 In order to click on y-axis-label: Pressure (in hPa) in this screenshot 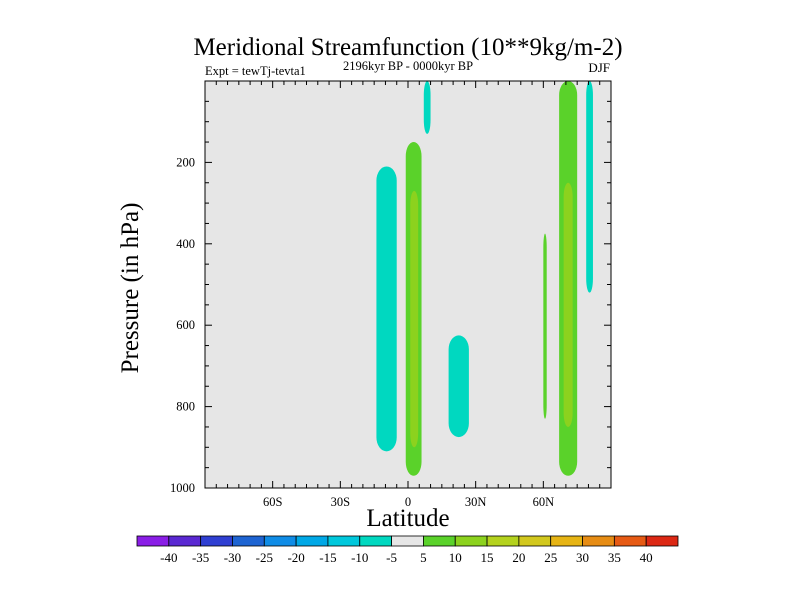, I will do `click(130, 288)`.